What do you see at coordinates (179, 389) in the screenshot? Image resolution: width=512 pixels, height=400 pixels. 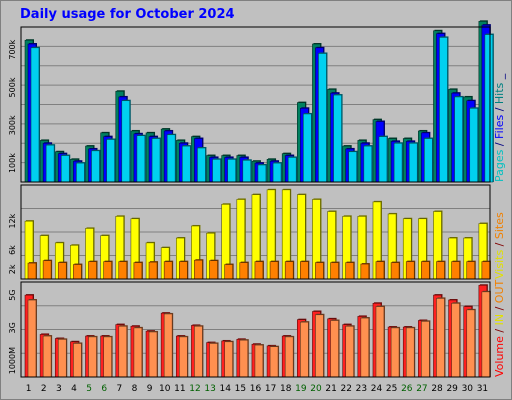 I see `x-tick-label: 11` at bounding box center [179, 389].